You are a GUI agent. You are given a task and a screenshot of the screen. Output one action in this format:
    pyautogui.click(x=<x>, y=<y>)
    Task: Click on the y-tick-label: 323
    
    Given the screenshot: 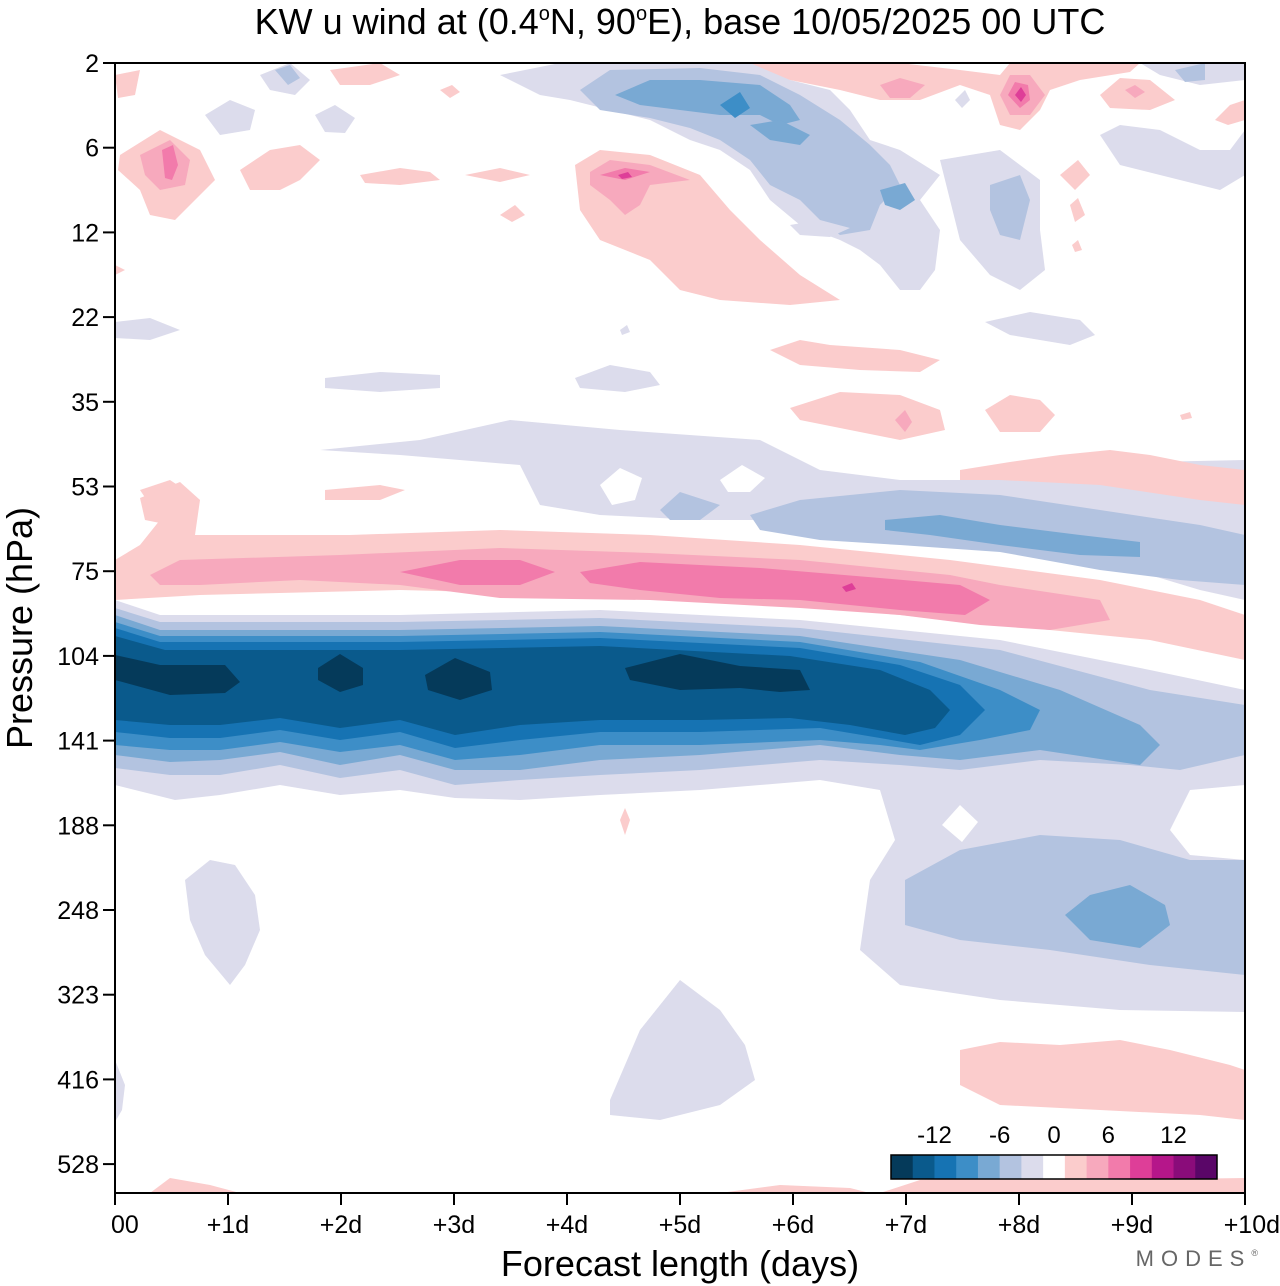 What is the action you would take?
    pyautogui.click(x=78, y=996)
    